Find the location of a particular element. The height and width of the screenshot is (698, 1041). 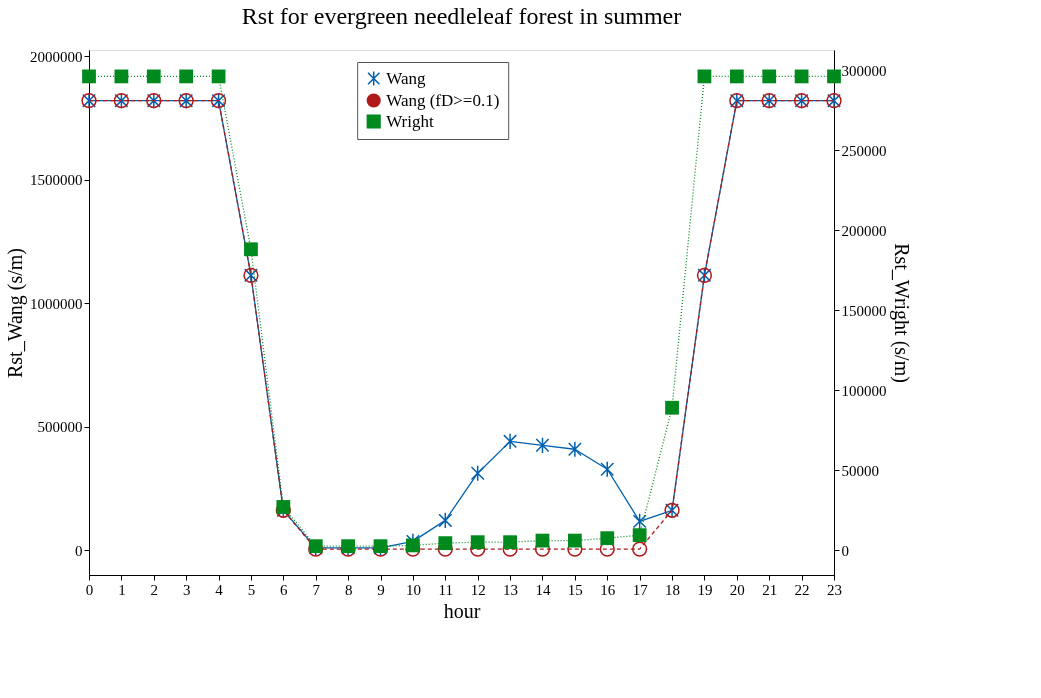

x-tick-label: 5 is located at coordinates (251, 589).